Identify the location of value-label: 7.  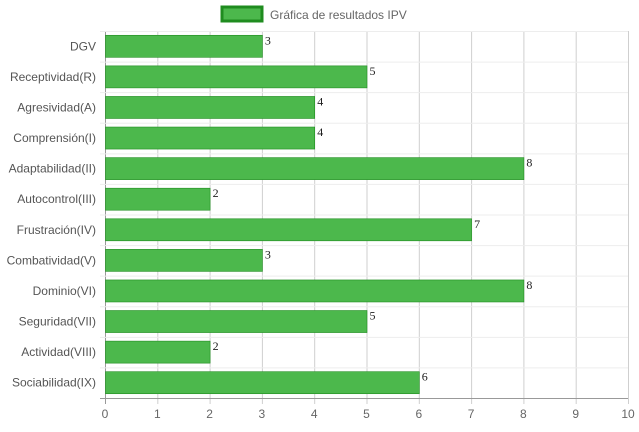
(477, 224).